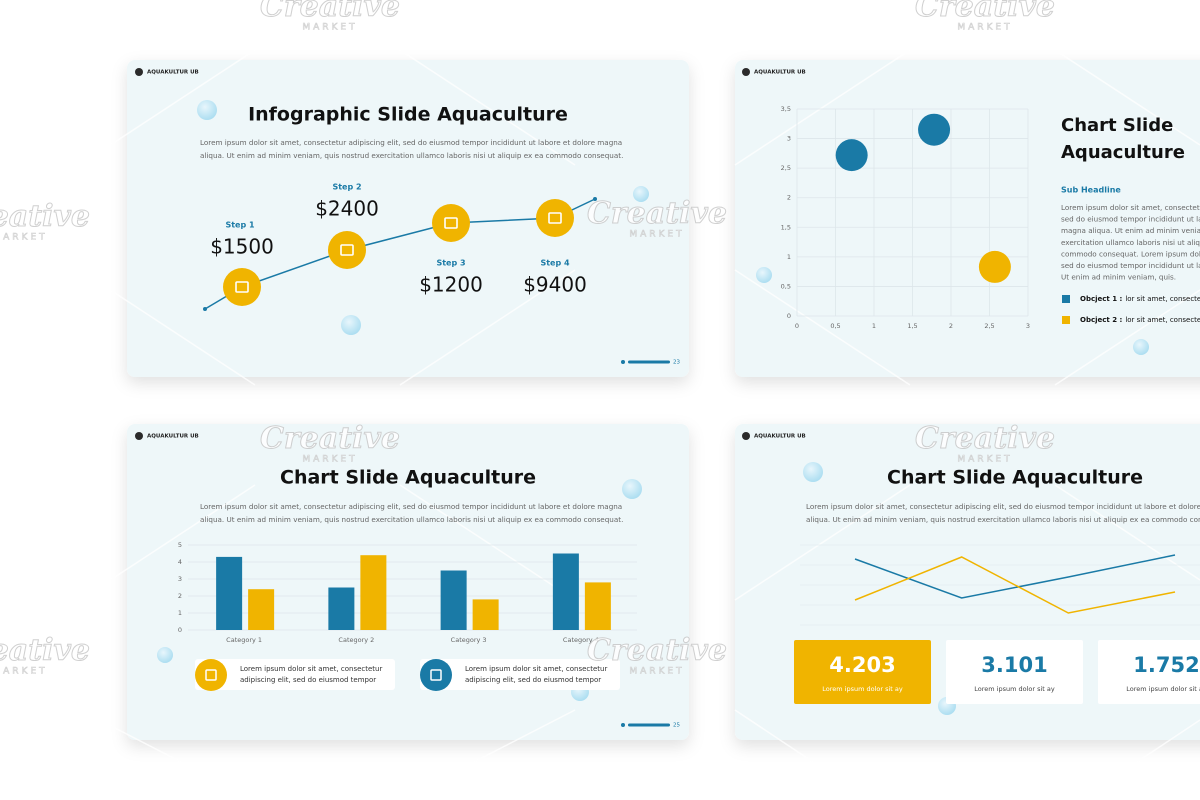  What do you see at coordinates (912, 326) in the screenshot?
I see `x-tick-label: 1,5` at bounding box center [912, 326].